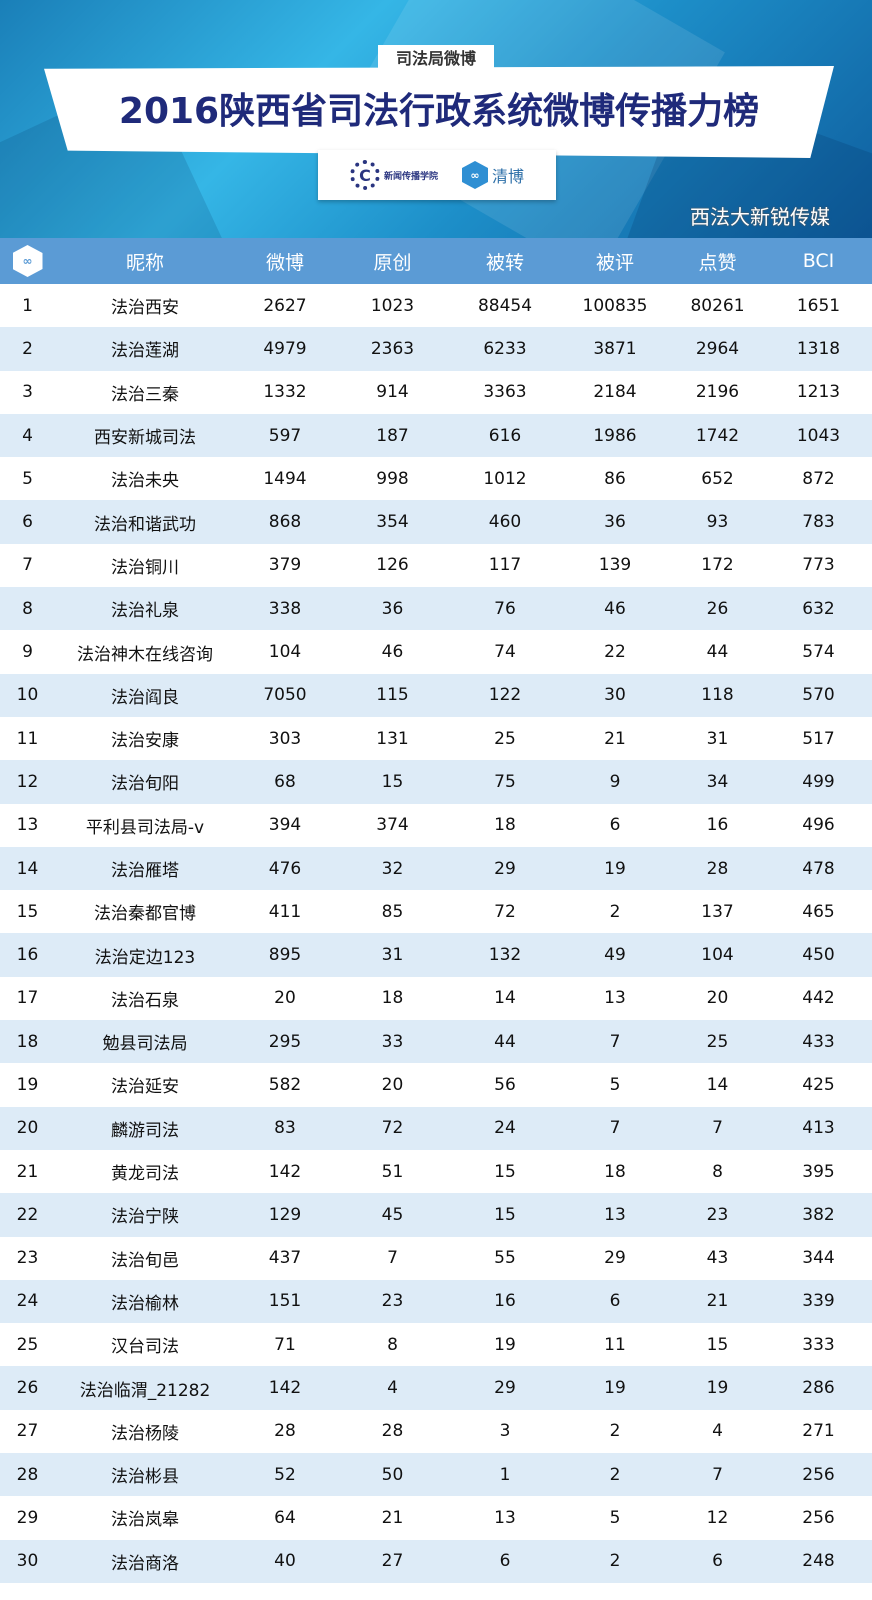 Image resolution: width=872 pixels, height=1600 pixels. Describe the element at coordinates (27, 1475) in the screenshot. I see `rank-cell: 28` at that location.